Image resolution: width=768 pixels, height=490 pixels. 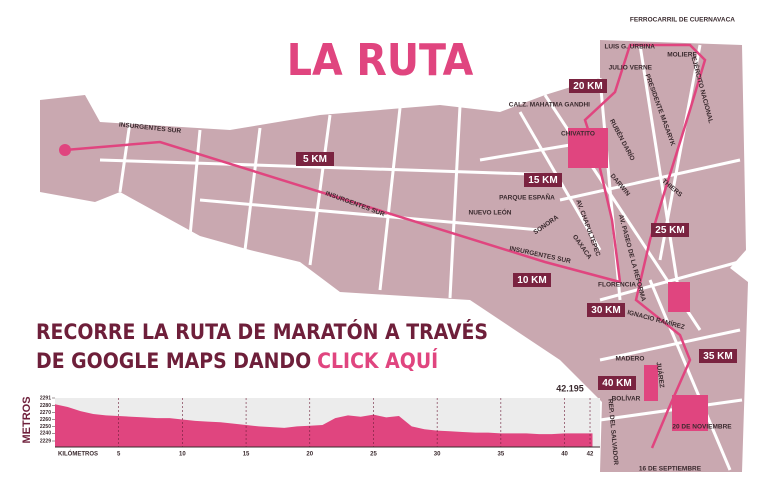 I want to click on street-label: LUIS G. URBINA, so click(x=629, y=47).